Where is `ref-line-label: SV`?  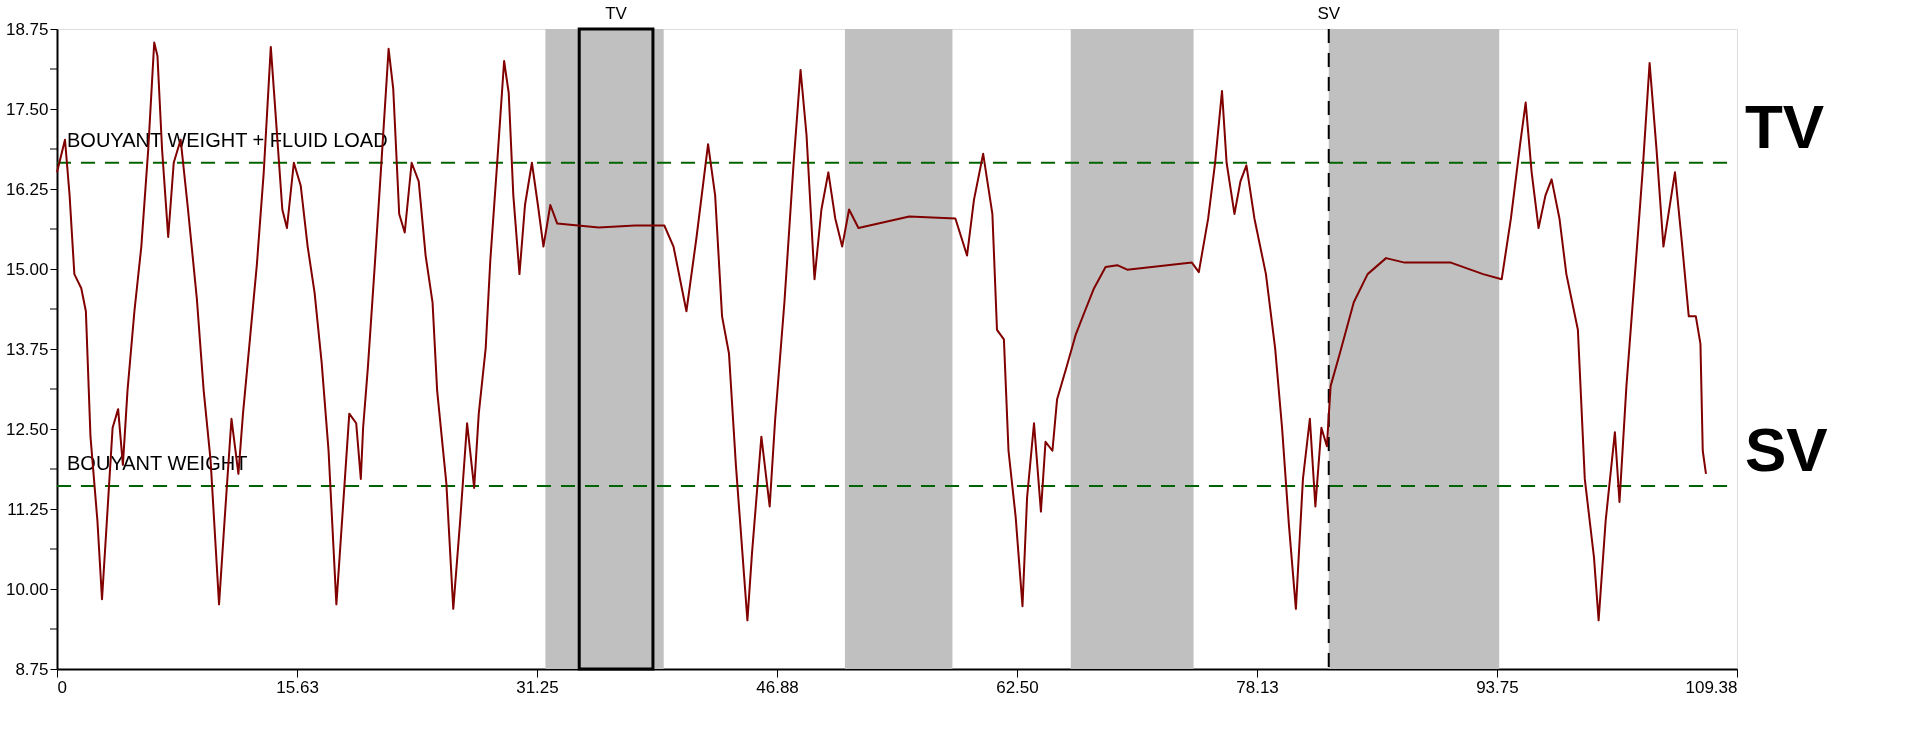
ref-line-label: SV is located at coordinates (1329, 13).